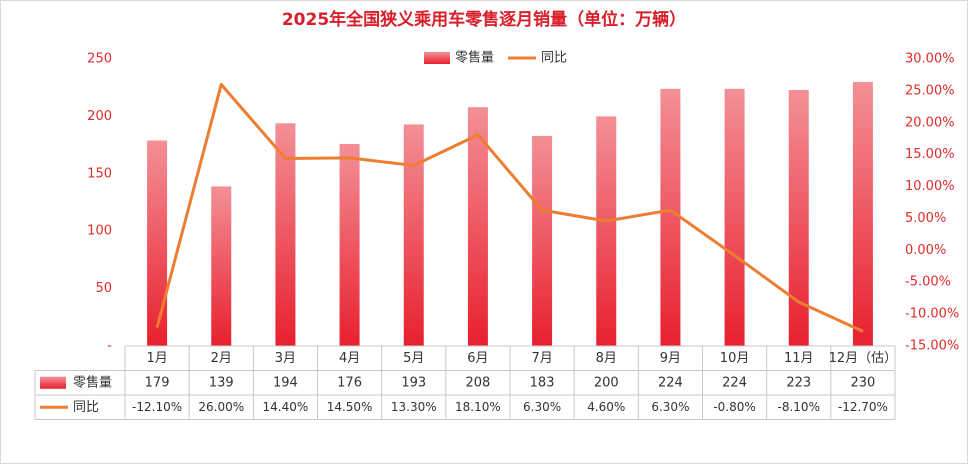 The image size is (968, 464). What do you see at coordinates (798, 382) in the screenshot?
I see `table-value: 223` at bounding box center [798, 382].